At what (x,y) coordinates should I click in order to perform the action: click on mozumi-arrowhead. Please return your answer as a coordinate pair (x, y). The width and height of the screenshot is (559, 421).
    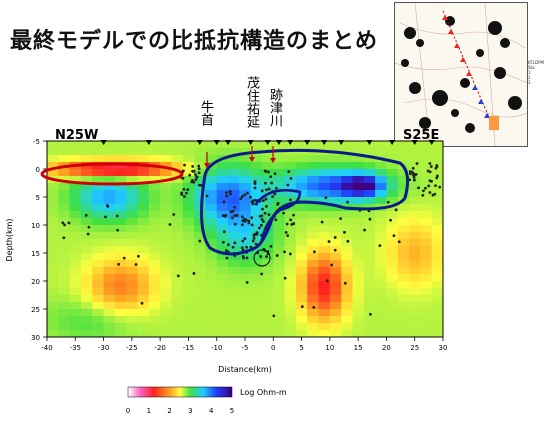
    Looking at the image, I should click on (252, 159).